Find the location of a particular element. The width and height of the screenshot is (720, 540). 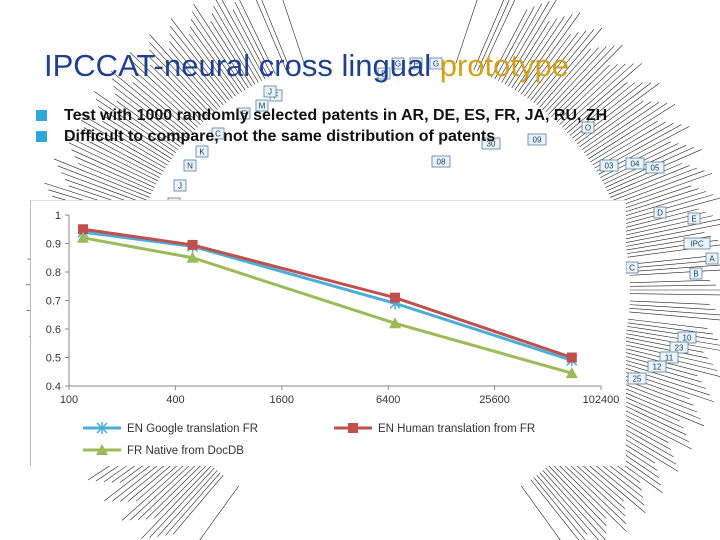

tree-node-label: D is located at coordinates (384, 74).